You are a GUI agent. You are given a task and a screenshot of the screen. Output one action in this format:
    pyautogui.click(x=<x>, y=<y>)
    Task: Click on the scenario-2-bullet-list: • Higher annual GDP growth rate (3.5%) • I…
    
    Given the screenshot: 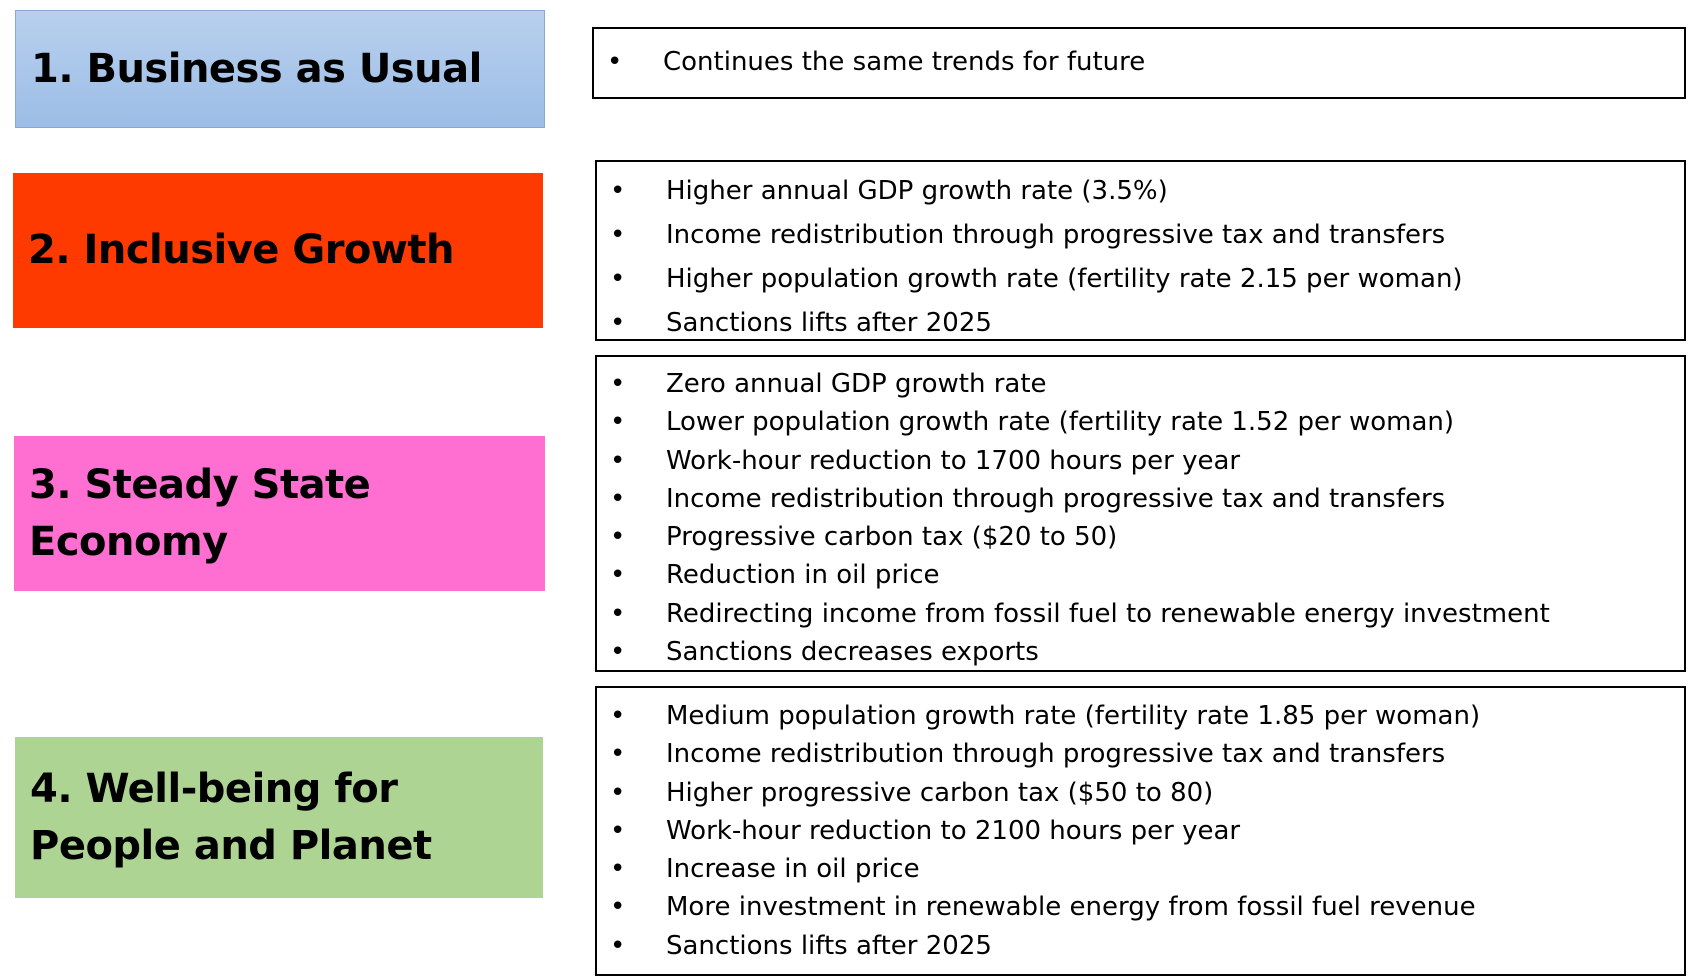 What is the action you would take?
    pyautogui.click(x=1140, y=253)
    